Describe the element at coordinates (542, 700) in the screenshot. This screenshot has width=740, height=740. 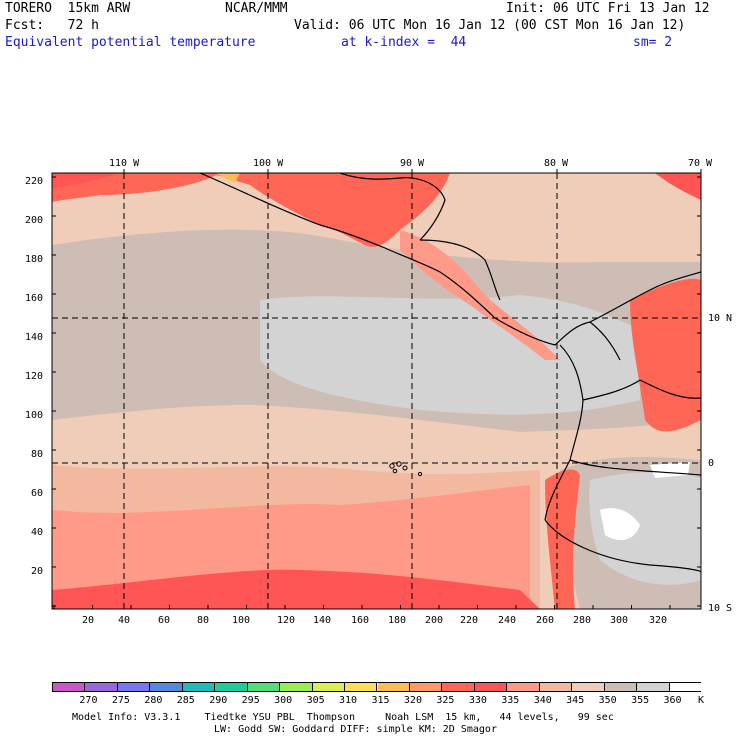
I see `colorbar-label: 340` at that location.